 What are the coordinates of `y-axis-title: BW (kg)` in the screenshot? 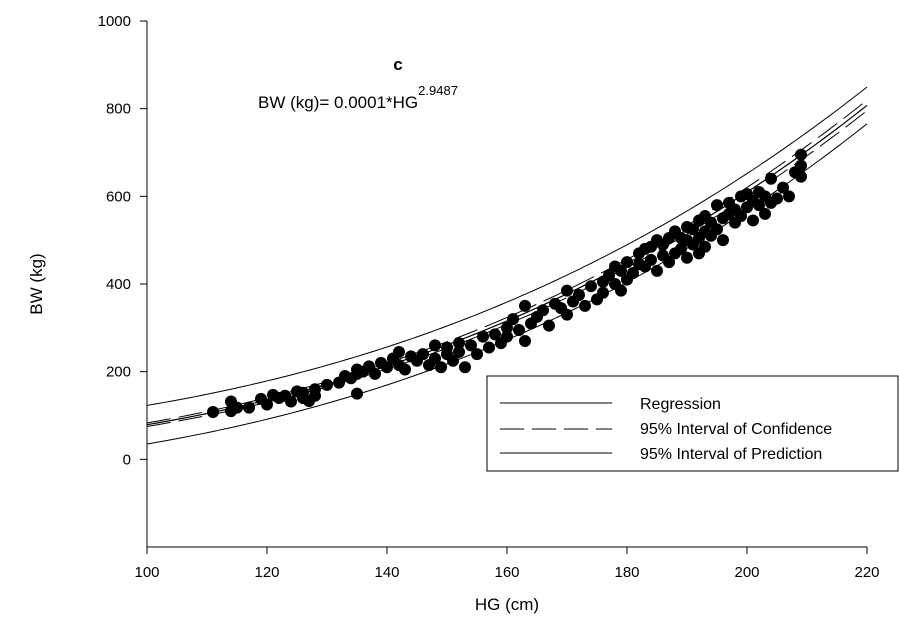 It's located at (36, 283).